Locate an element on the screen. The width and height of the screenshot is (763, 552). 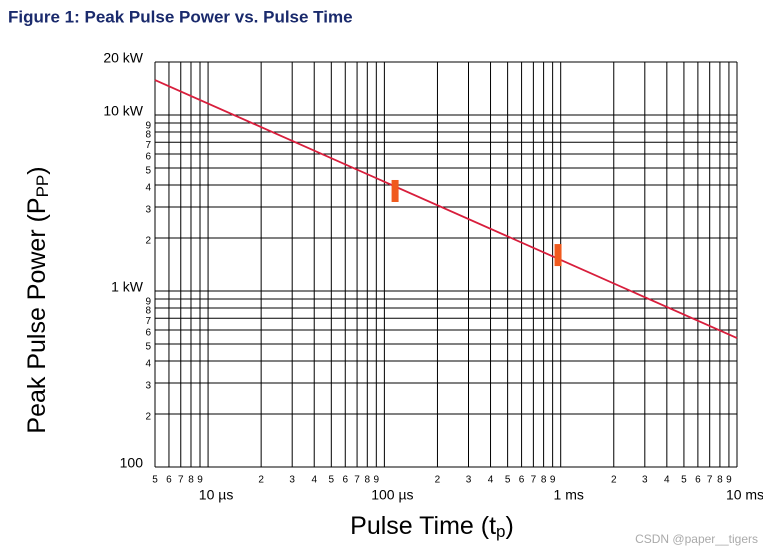
y-tick-label: 10 kW is located at coordinates (123, 111).